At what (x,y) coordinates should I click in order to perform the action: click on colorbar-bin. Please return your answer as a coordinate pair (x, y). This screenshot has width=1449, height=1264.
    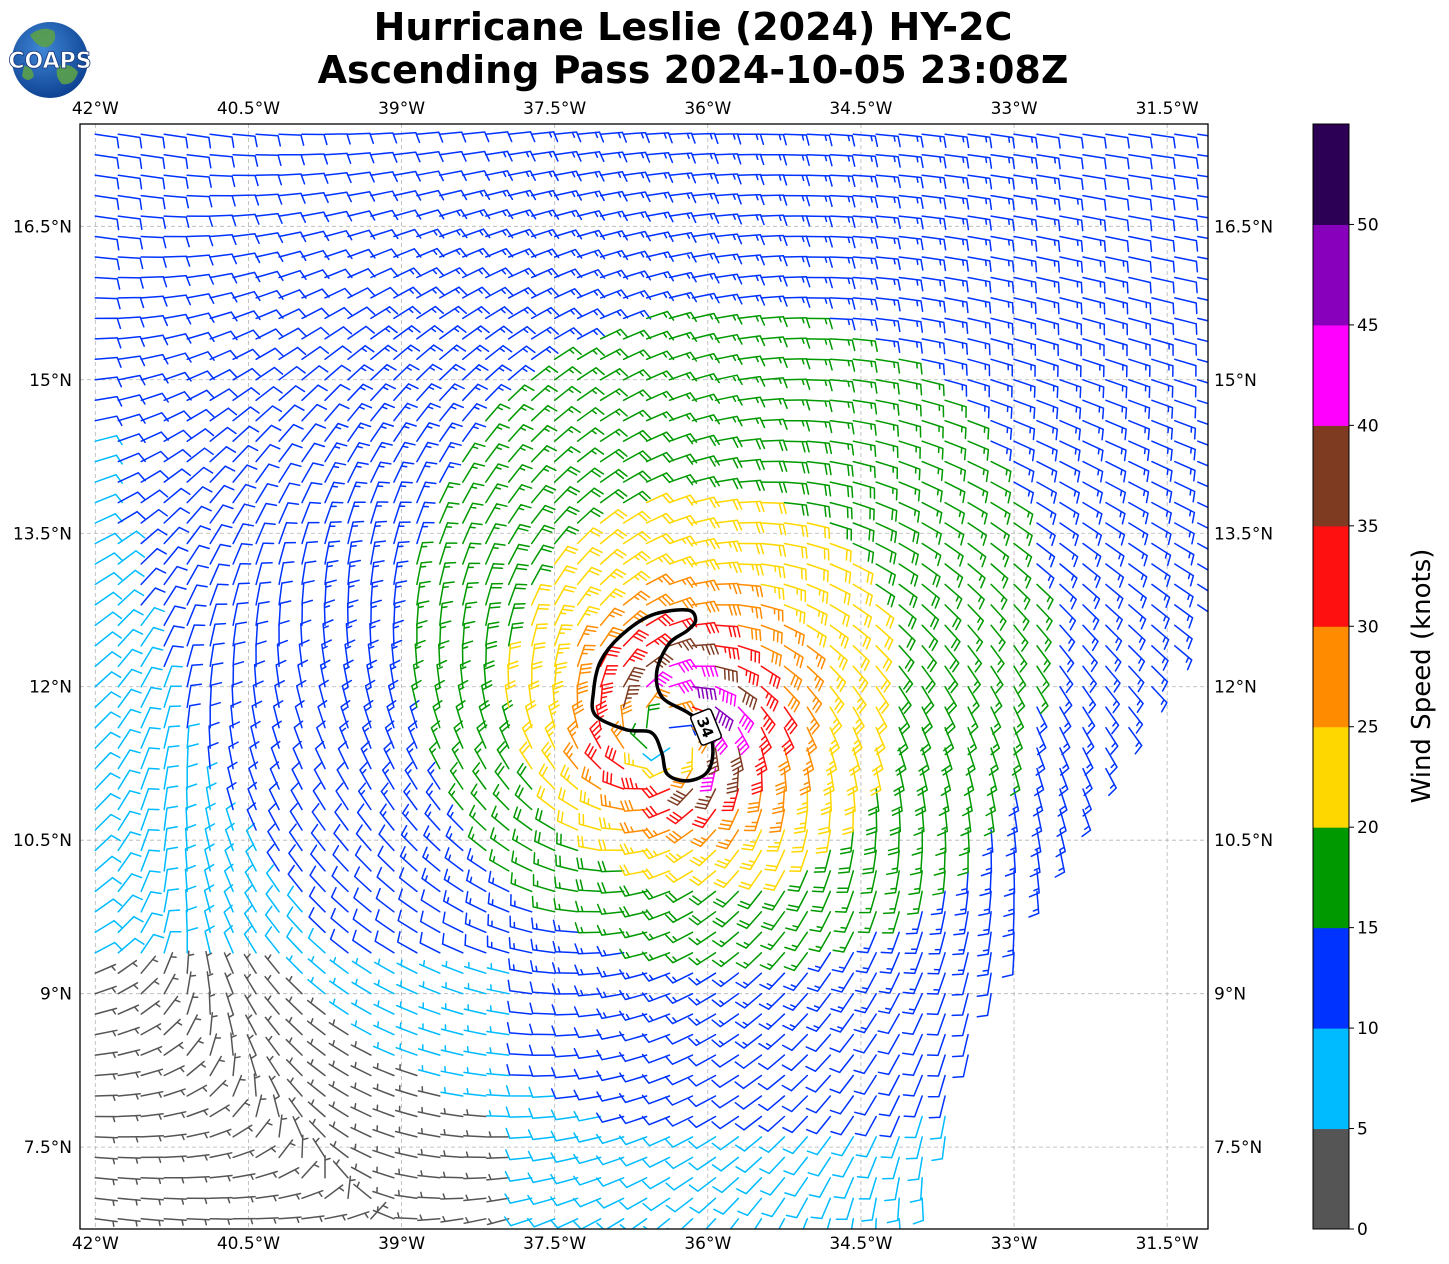
    Looking at the image, I should click on (1331, 878).